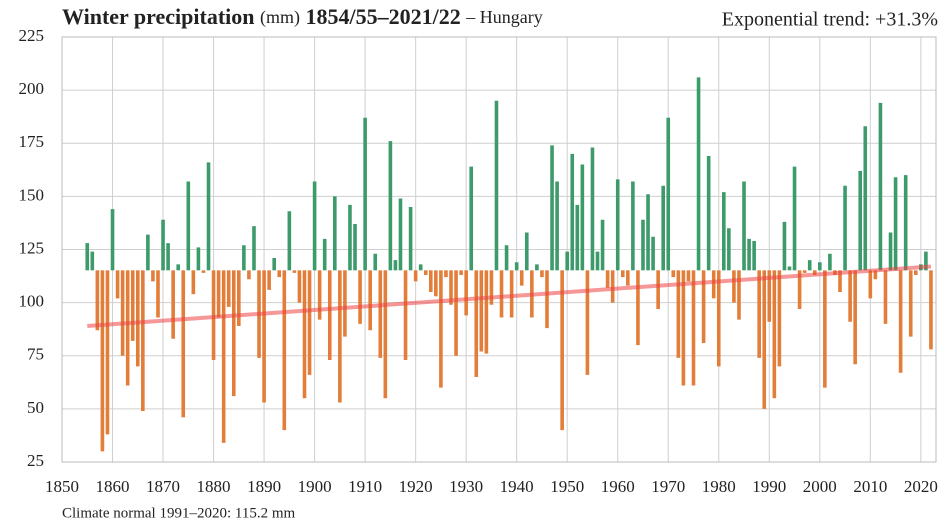 The image size is (950, 526). What do you see at coordinates (921, 486) in the screenshot?
I see `x-tick-label: 2020` at bounding box center [921, 486].